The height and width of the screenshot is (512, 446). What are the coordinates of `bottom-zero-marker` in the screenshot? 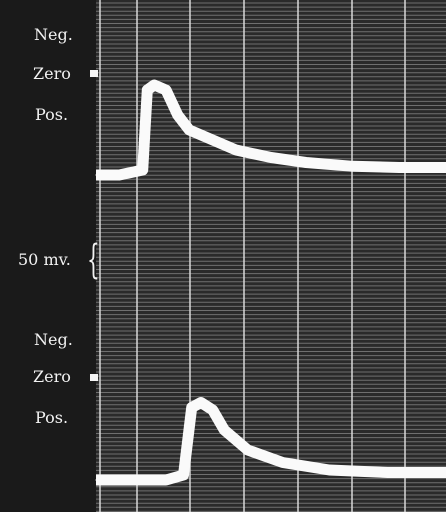 It's located at (94, 377).